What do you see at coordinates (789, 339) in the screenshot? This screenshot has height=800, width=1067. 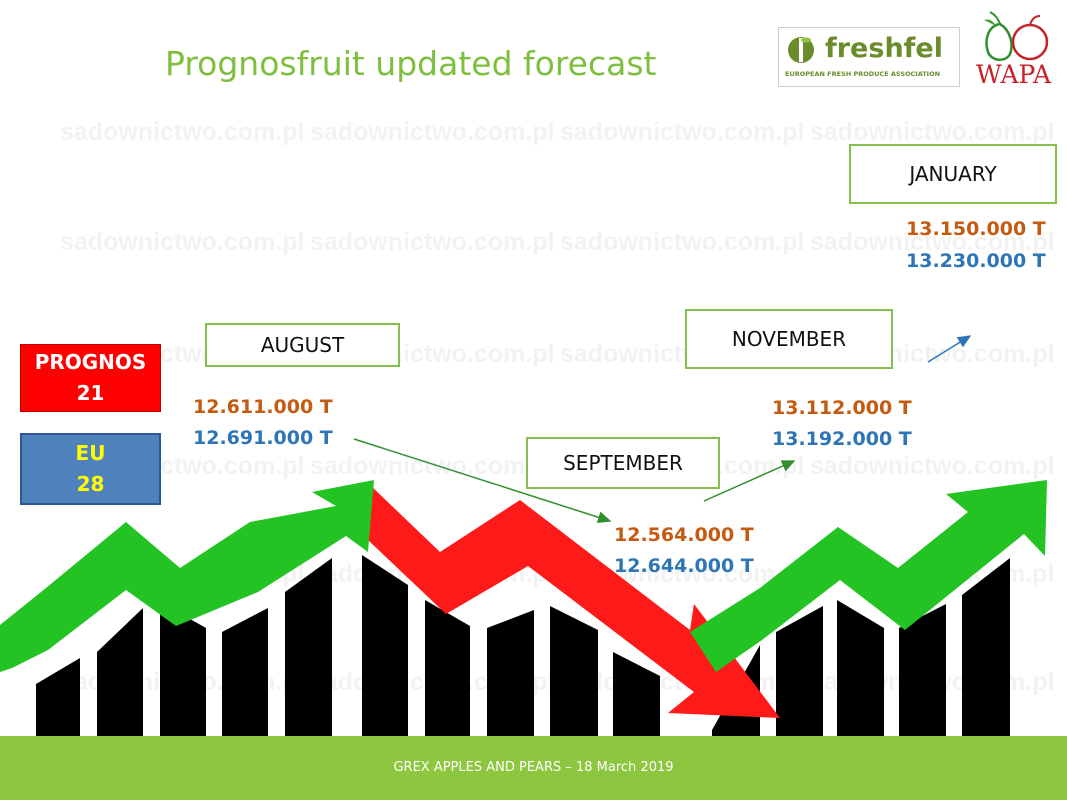 I see `month-box-november: NOVEMBER` at bounding box center [789, 339].